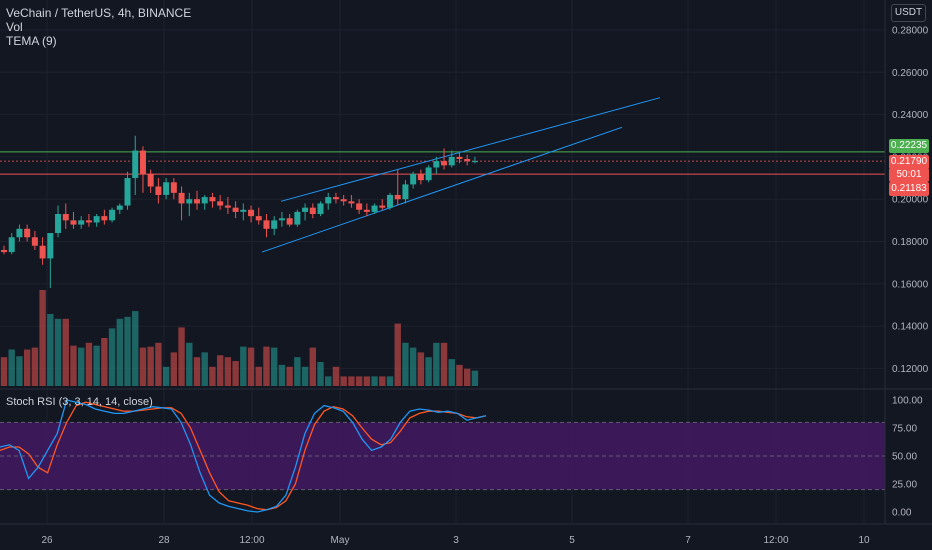 The image size is (932, 550). I want to click on time-tick-label: 3, so click(456, 540).